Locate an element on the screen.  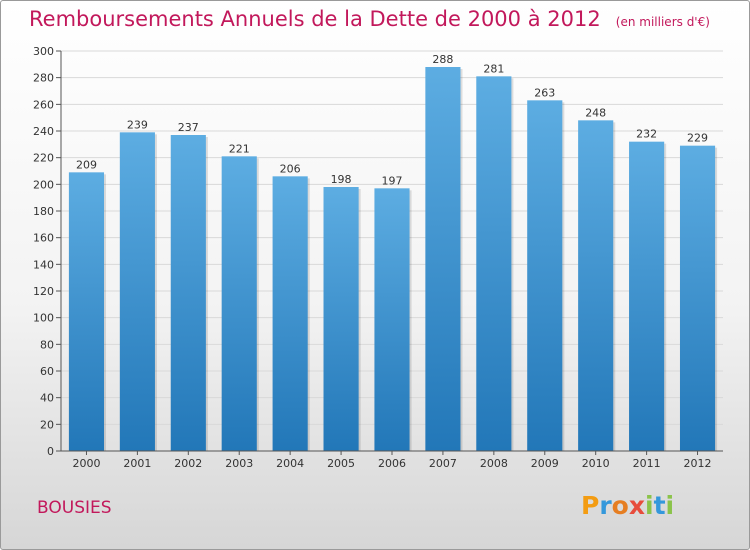
x-tick-label: 2002 is located at coordinates (188, 463).